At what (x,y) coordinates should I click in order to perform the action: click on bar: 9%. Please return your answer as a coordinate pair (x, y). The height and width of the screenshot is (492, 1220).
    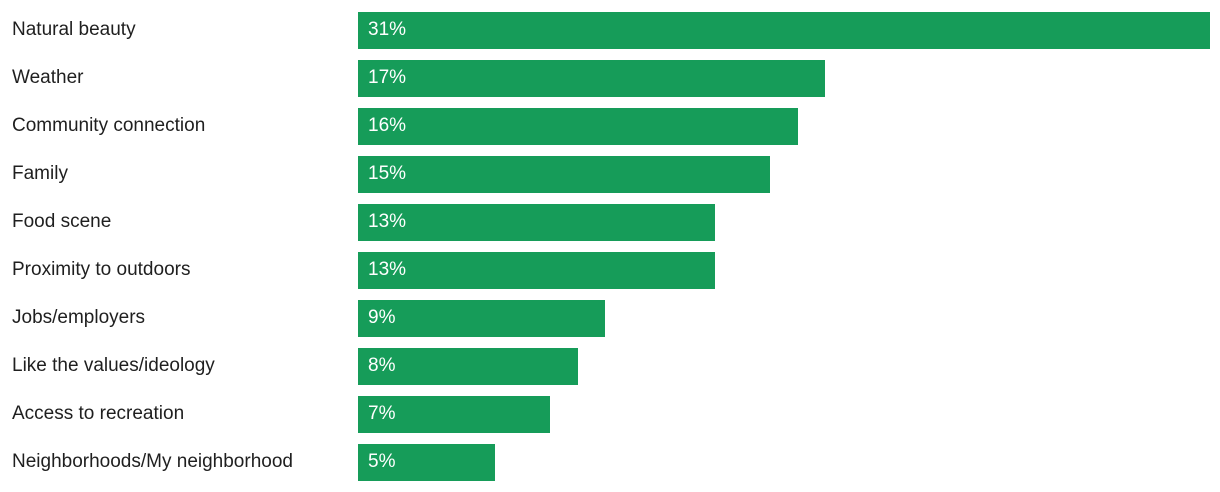
    Looking at the image, I should click on (482, 318).